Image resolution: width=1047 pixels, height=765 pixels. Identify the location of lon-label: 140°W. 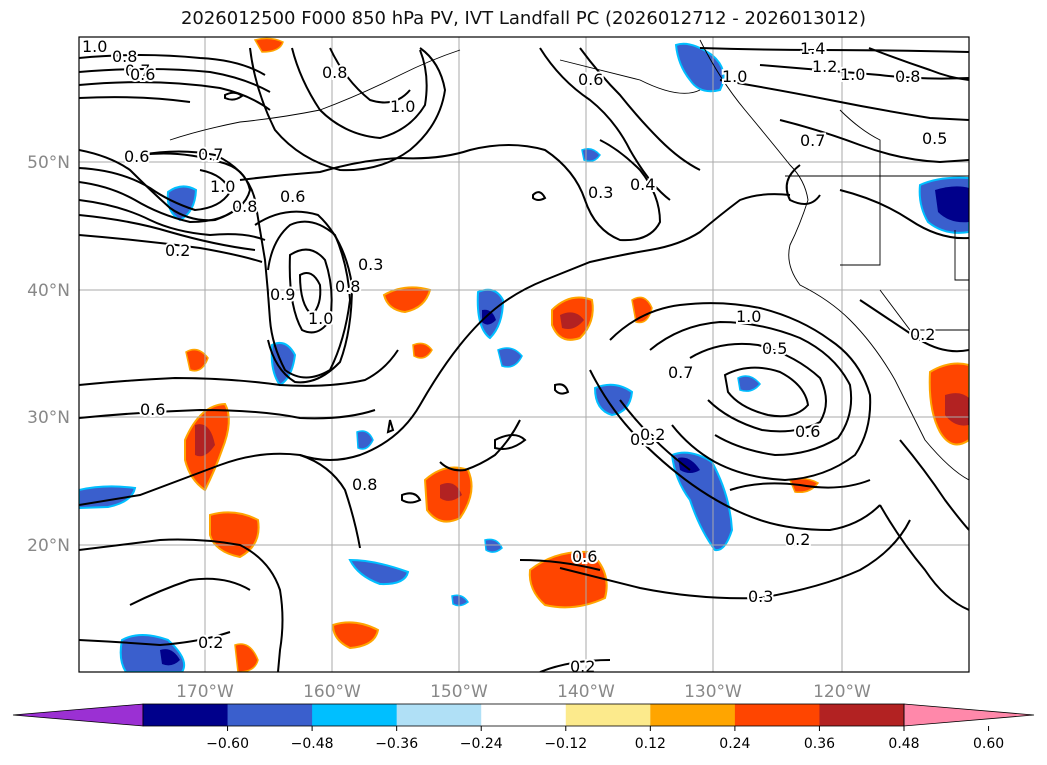
(586, 692).